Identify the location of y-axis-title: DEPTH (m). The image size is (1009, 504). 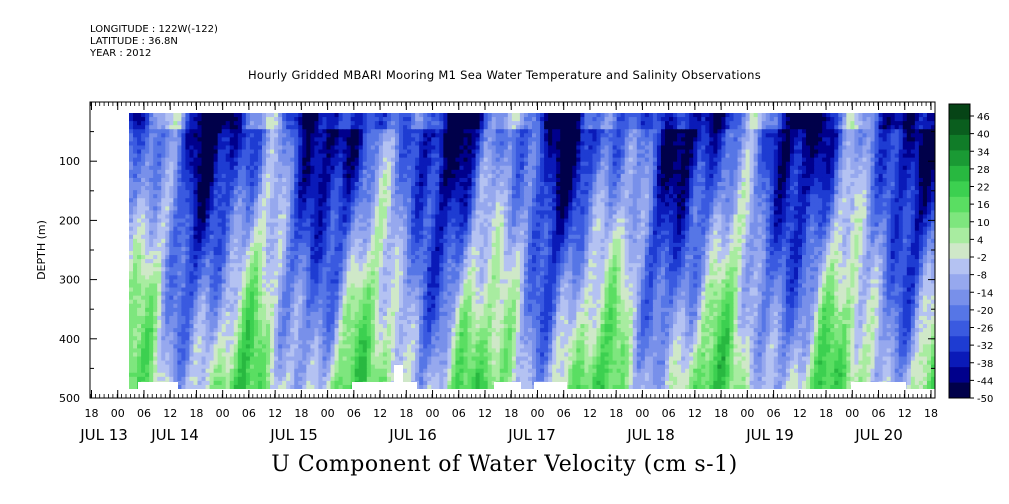
(41, 250).